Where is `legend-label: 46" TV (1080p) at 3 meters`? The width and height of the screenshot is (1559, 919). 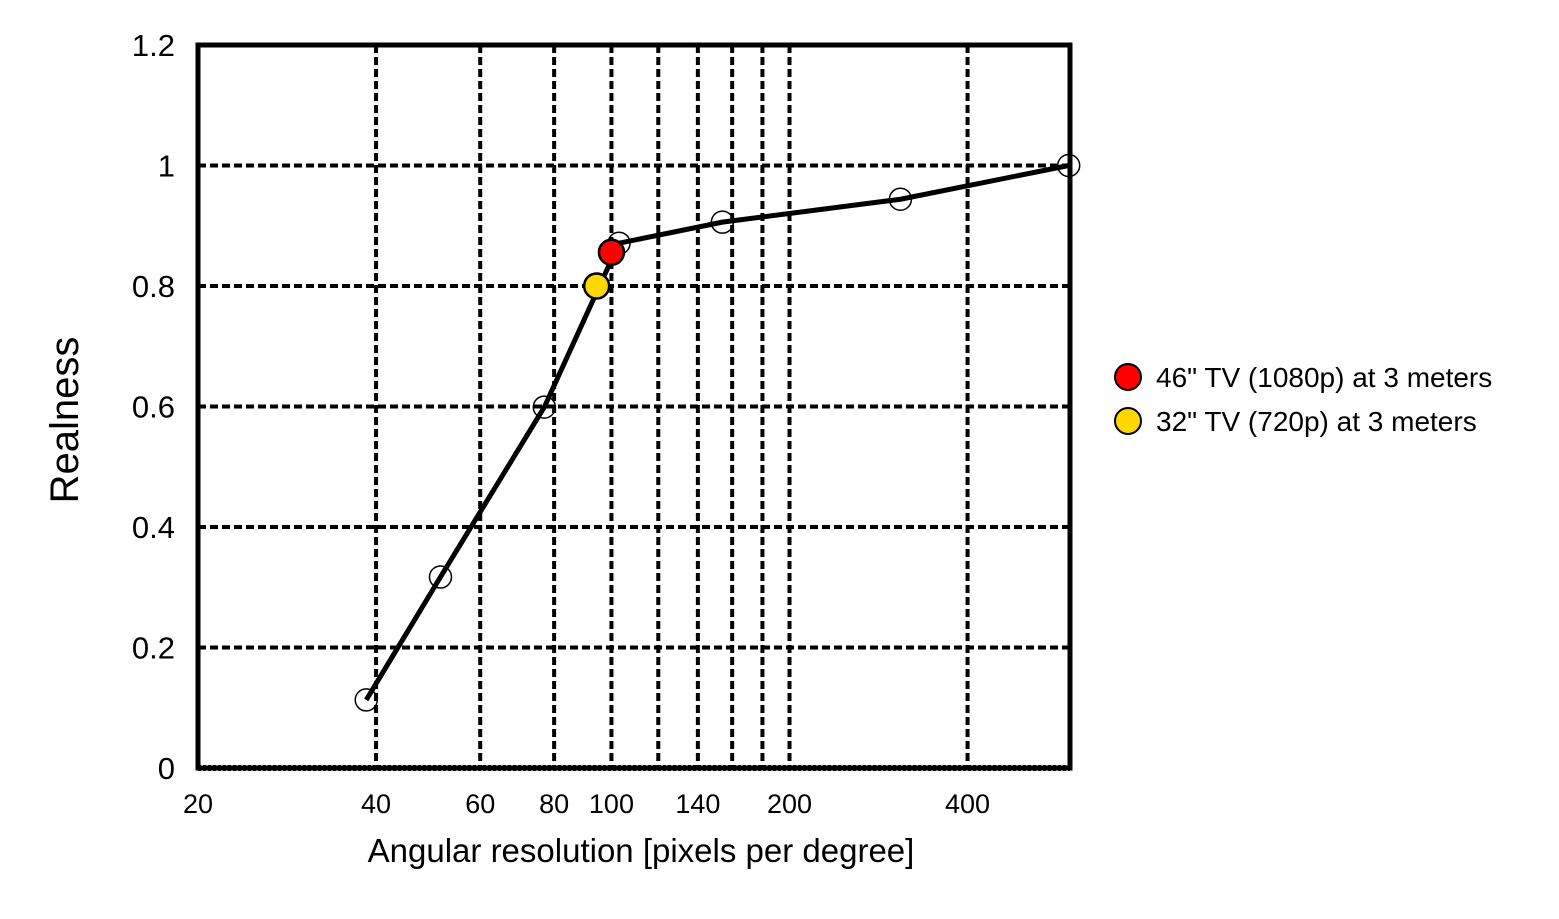
legend-label: 46" TV (1080p) at 3 meters is located at coordinates (1324, 377).